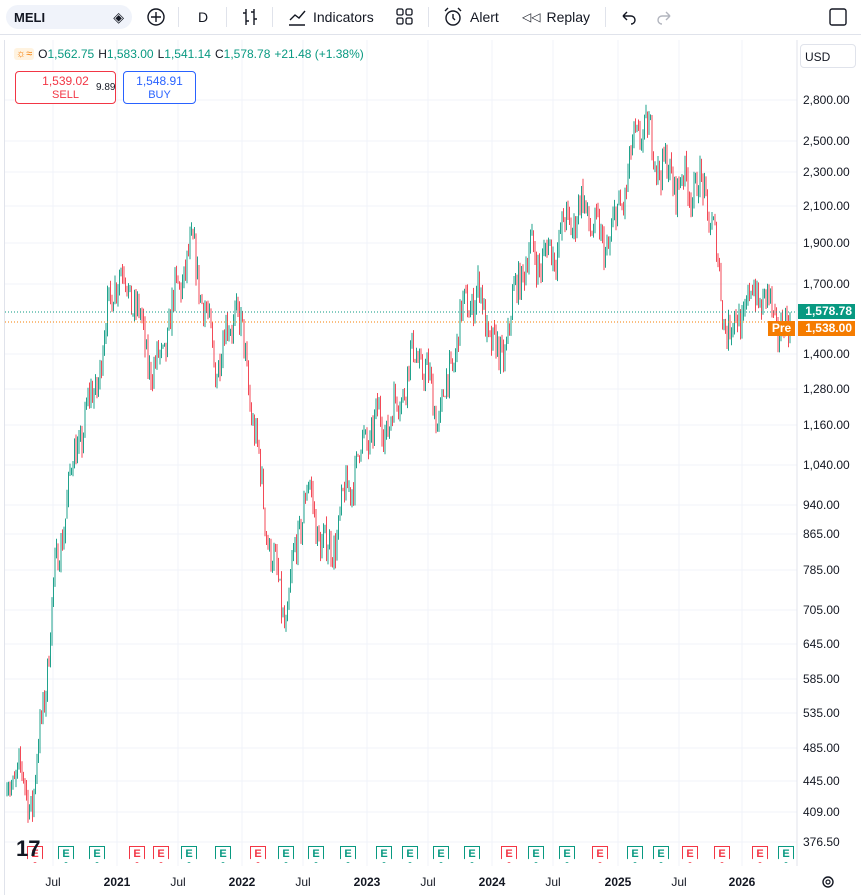  What do you see at coordinates (821, 505) in the screenshot?
I see `price-axis-label: 940.00` at bounding box center [821, 505].